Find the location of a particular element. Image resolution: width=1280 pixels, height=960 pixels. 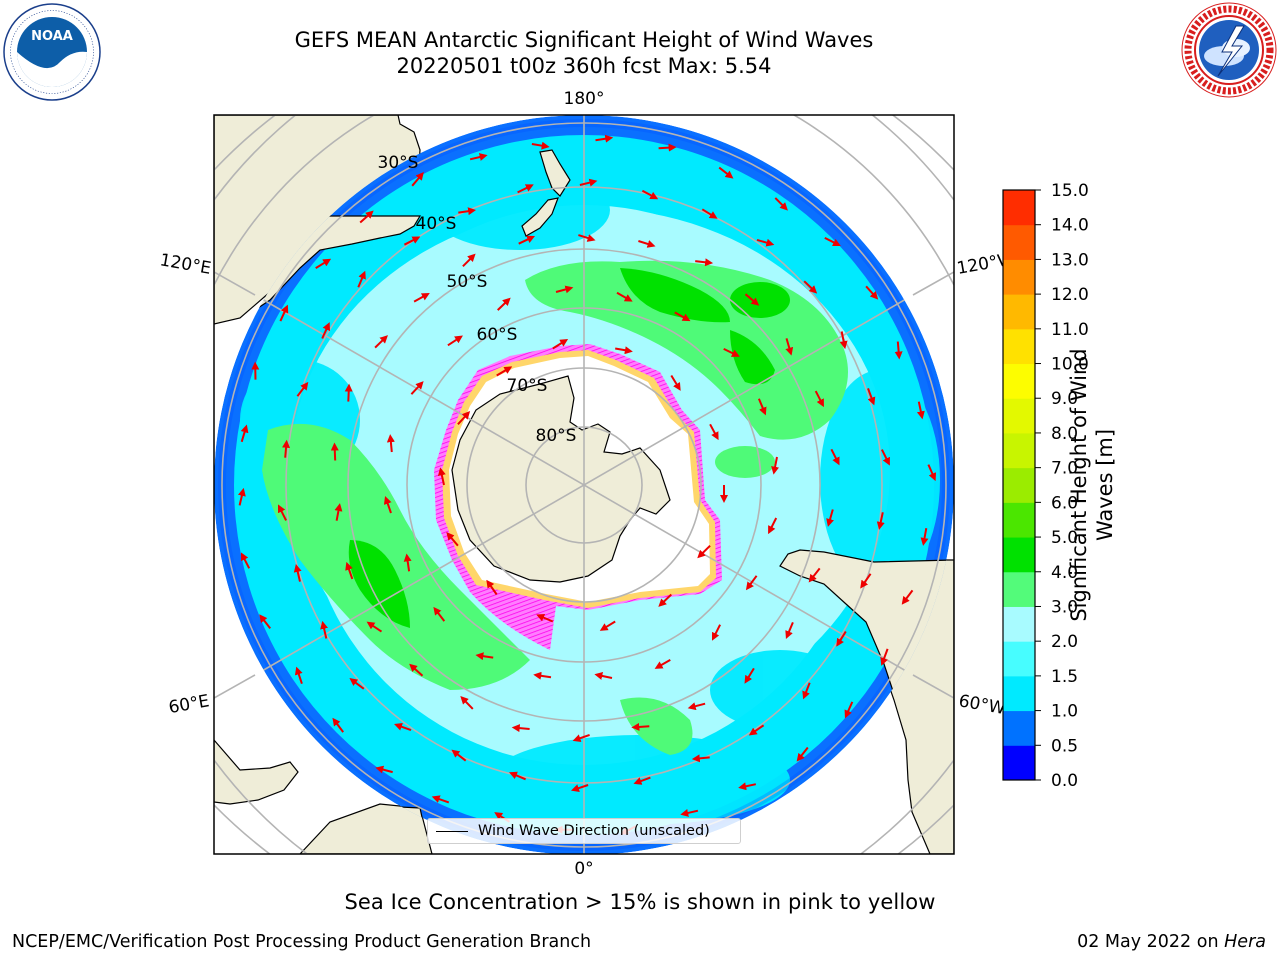

footer-date: 02 May 2022 on Hera is located at coordinates (1171, 942).